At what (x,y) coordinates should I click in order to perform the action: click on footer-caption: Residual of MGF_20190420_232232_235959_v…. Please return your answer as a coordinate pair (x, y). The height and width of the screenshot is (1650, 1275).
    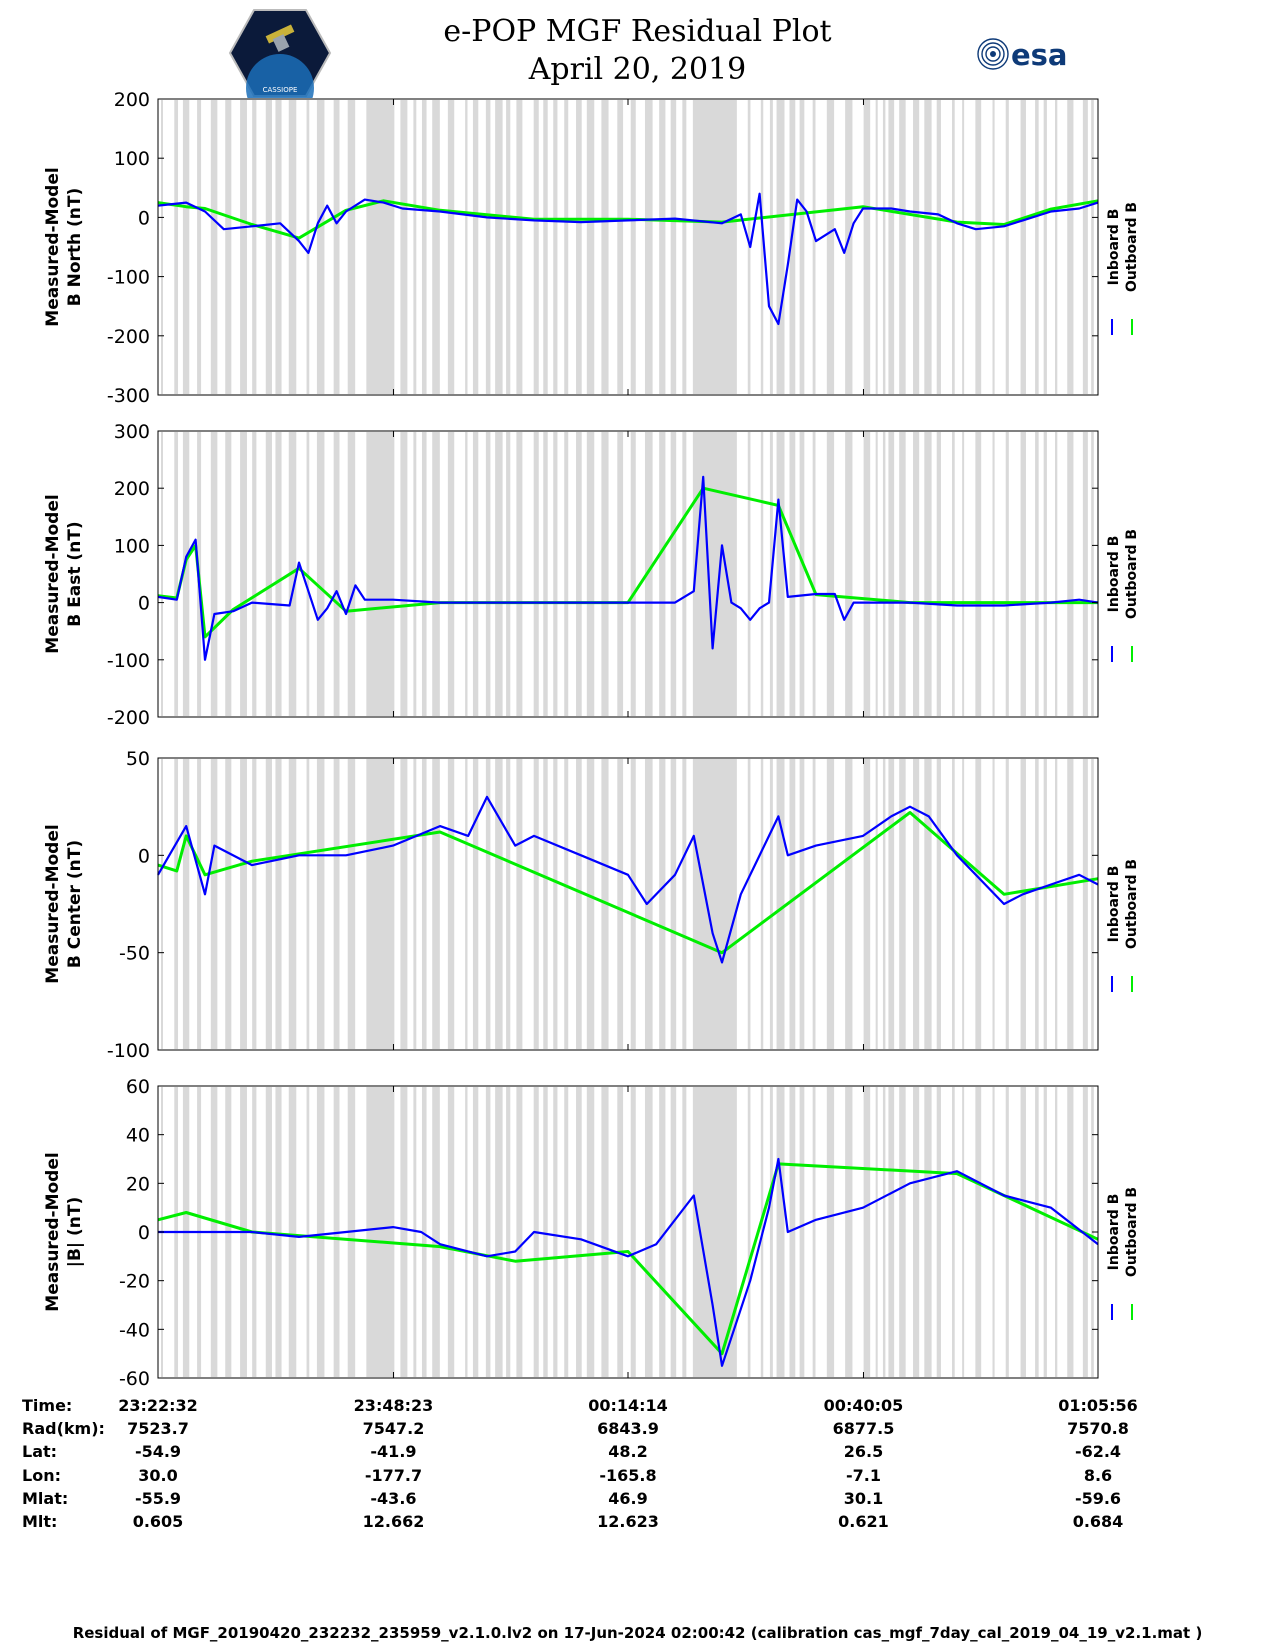
    Looking at the image, I should click on (637, 1633).